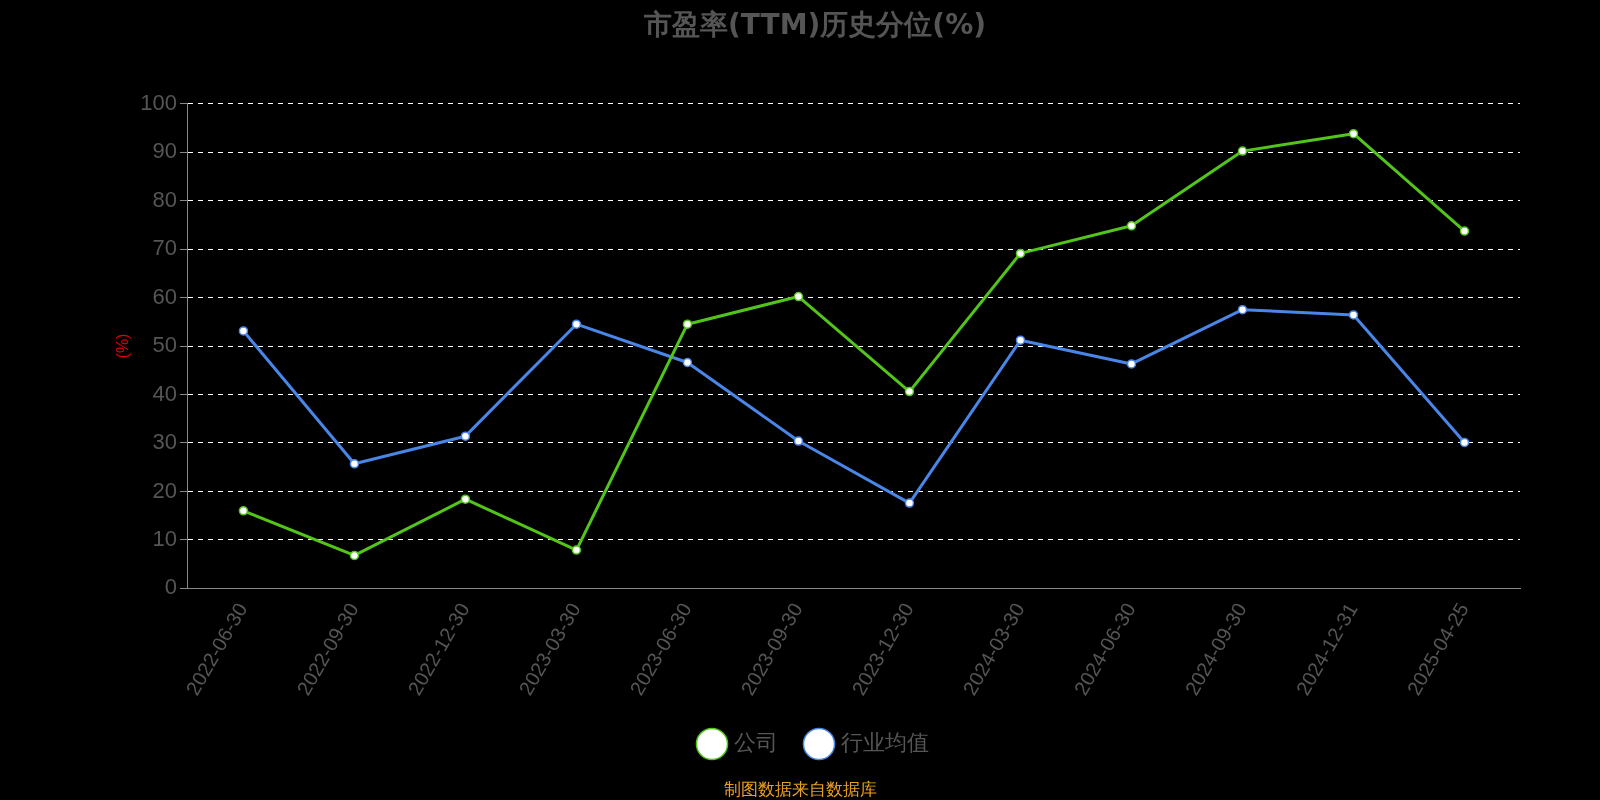 The image size is (1600, 800). Describe the element at coordinates (164, 490) in the screenshot. I see `y-tick-label: 20` at that location.